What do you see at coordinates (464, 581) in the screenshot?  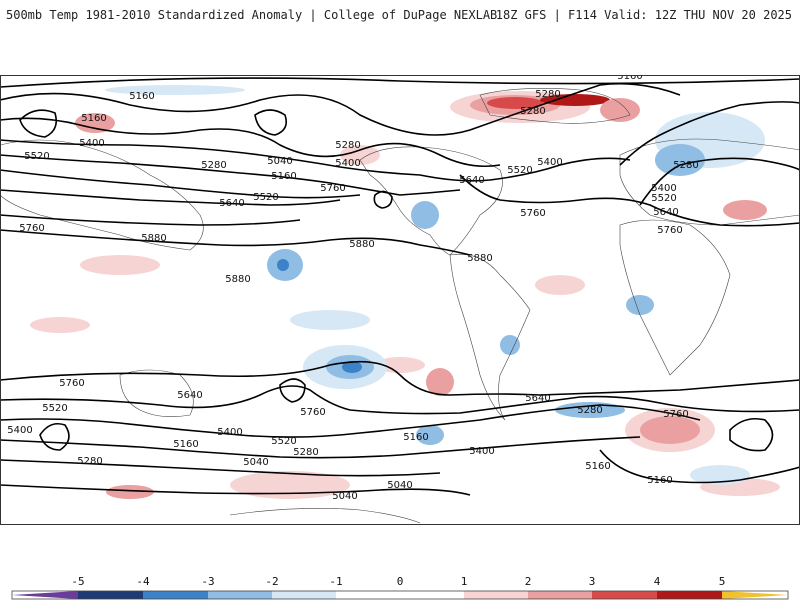 I see `colorbar-tick: 1` at bounding box center [464, 581].